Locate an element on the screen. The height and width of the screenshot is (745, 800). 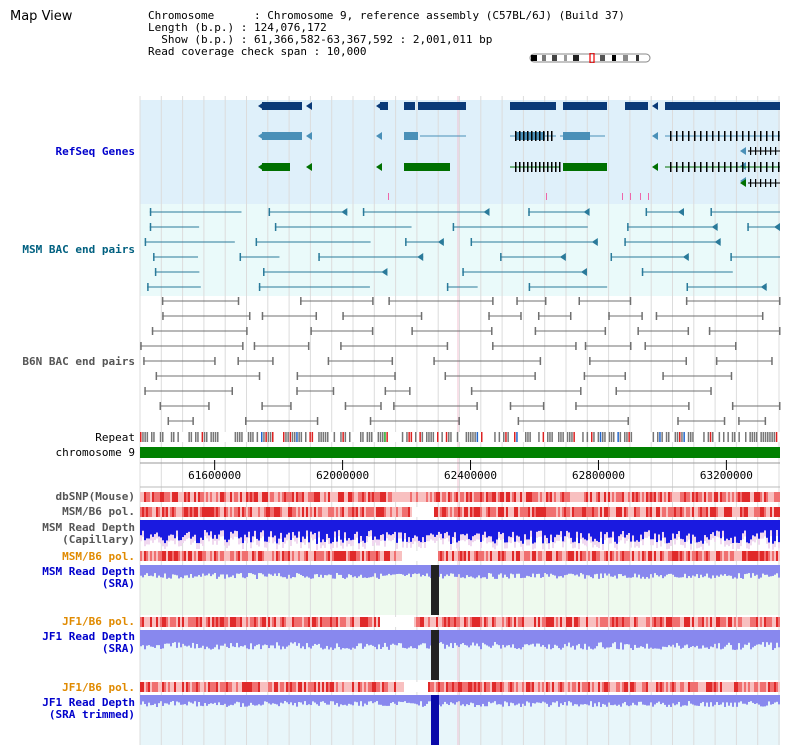
chromosome-ideogram is located at coordinates (591, 58).